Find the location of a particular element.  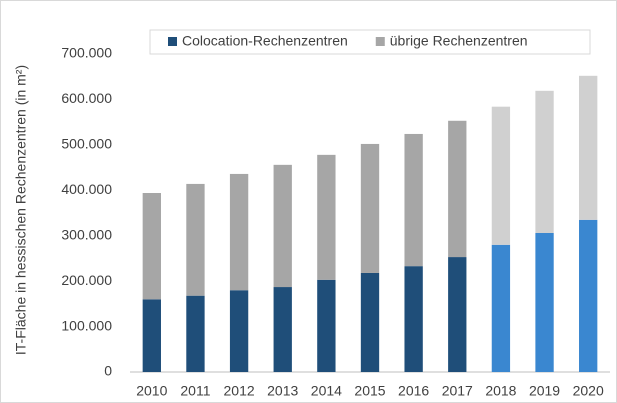

x-tick-label: 2013 is located at coordinates (282, 391).